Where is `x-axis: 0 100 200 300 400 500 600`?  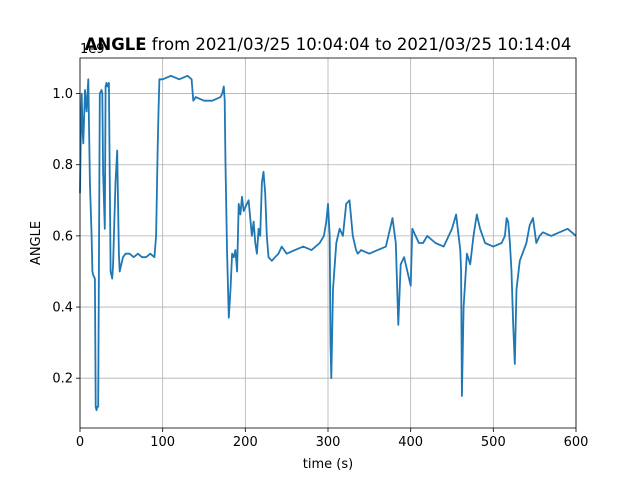 x-axis: 0 100 200 300 400 500 600 is located at coordinates (332, 439).